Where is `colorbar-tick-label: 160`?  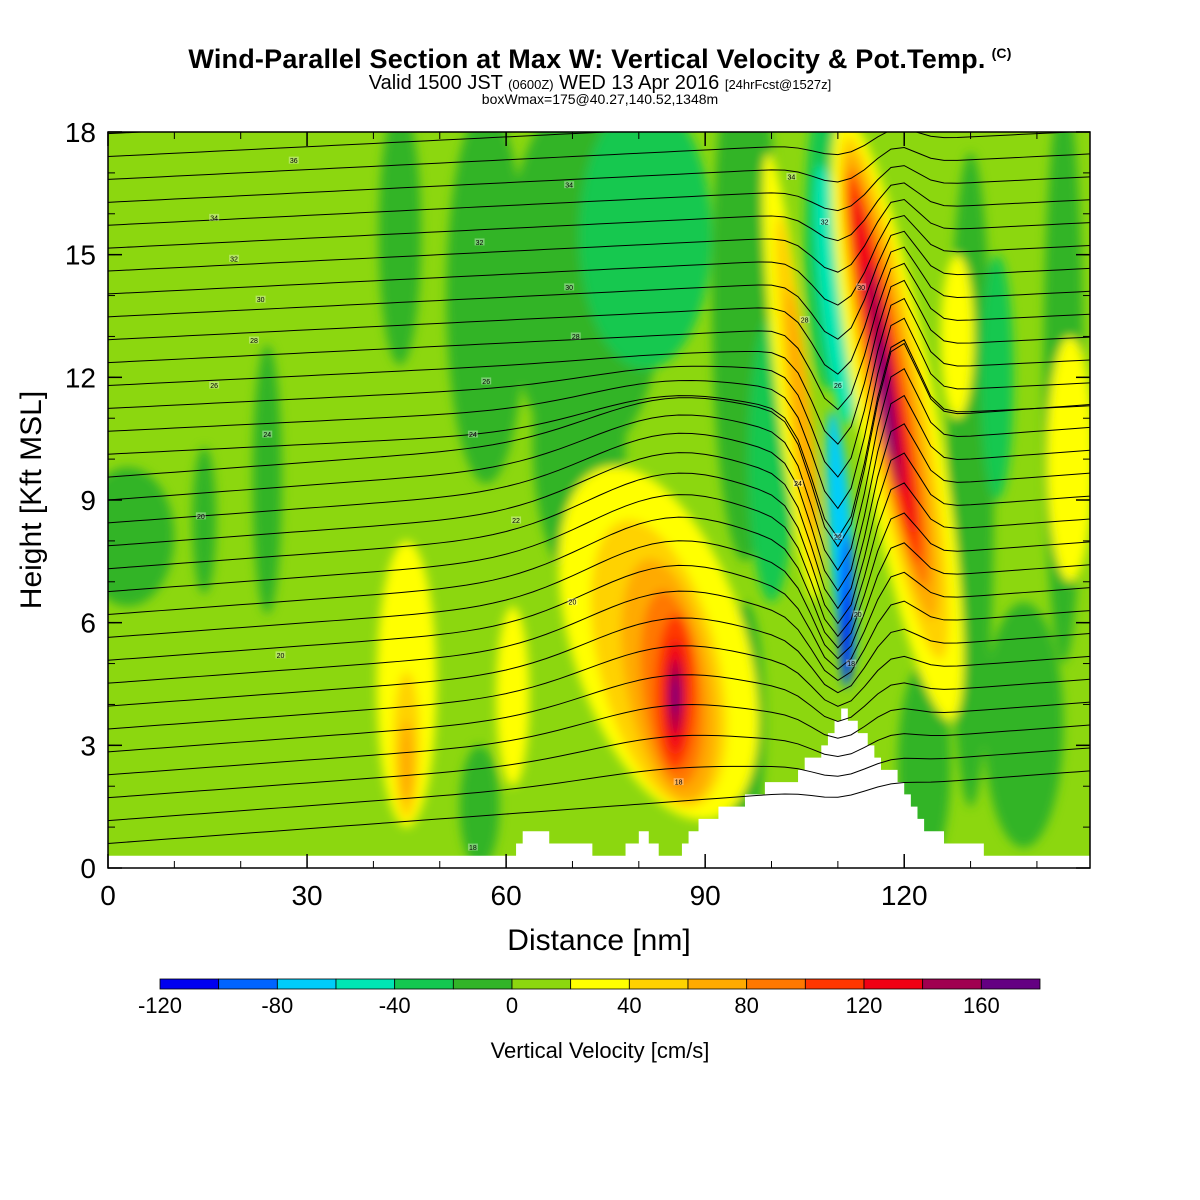
colorbar-tick-label: 160 is located at coordinates (981, 1005).